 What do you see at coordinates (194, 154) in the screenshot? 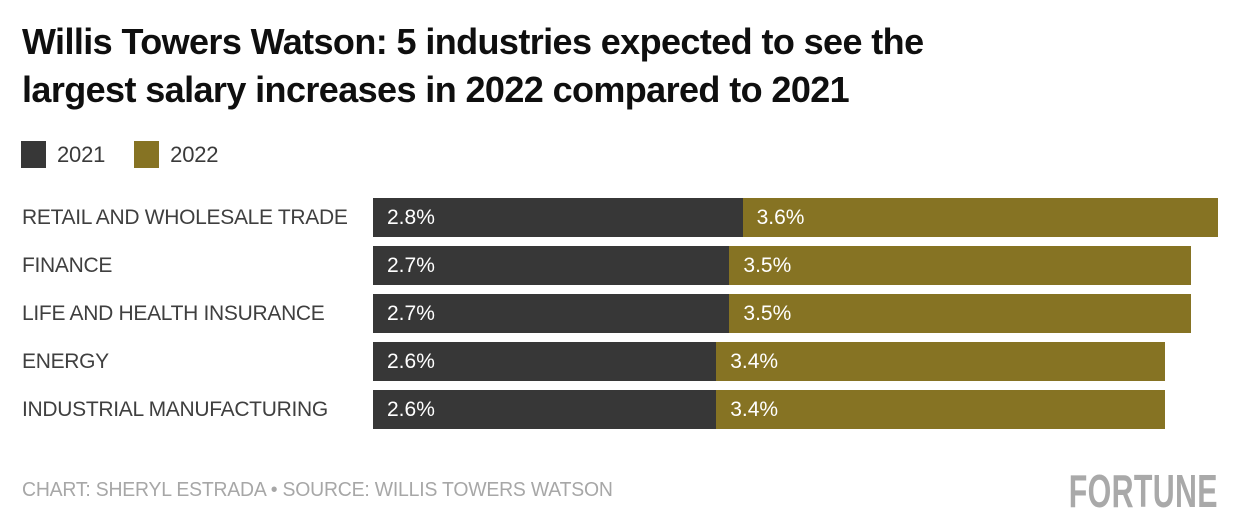
I see `legend-label-2022: 2022` at bounding box center [194, 154].